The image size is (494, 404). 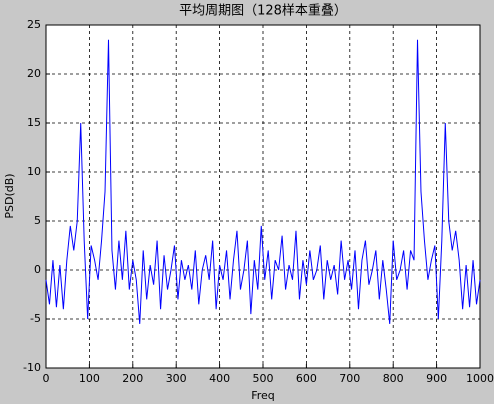 What do you see at coordinates (393, 378) in the screenshot?
I see `x-tick-label: 800` at bounding box center [393, 378].